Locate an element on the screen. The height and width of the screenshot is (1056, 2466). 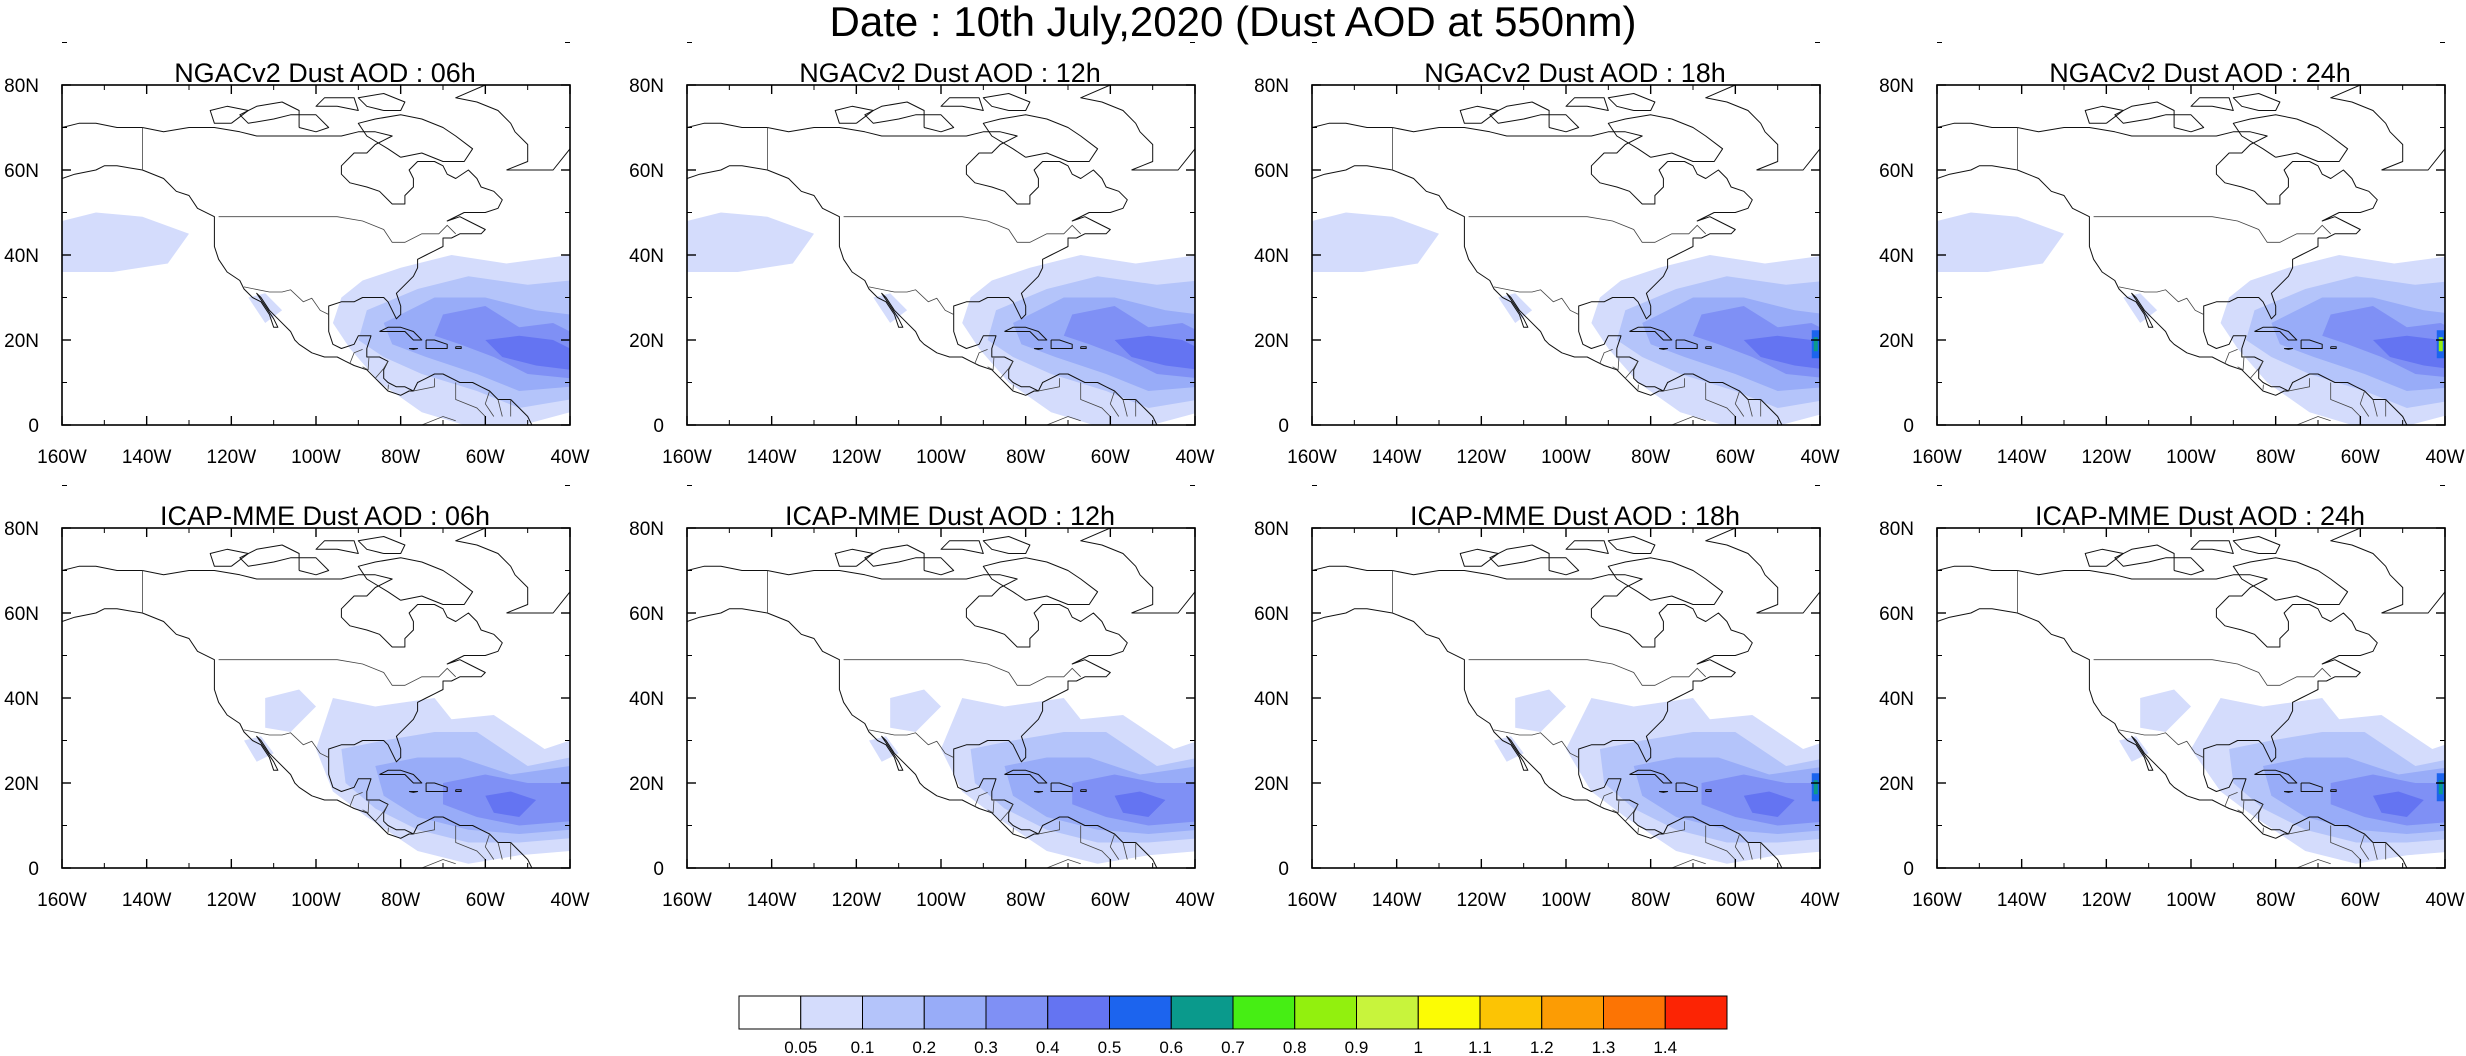
colorbar-label: 1.2 is located at coordinates (1542, 1047).